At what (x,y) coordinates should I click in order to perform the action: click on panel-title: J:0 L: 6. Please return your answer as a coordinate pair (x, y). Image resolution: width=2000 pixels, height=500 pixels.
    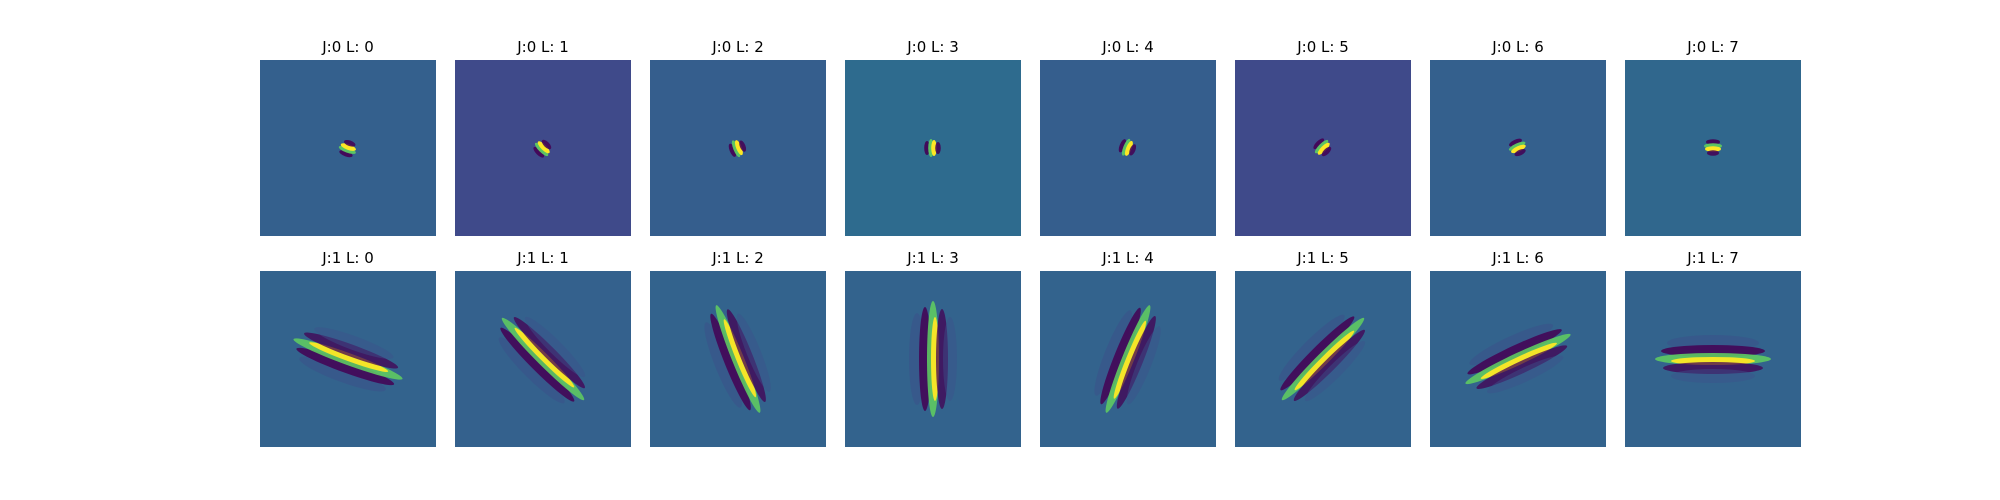
    Looking at the image, I should click on (1517, 47).